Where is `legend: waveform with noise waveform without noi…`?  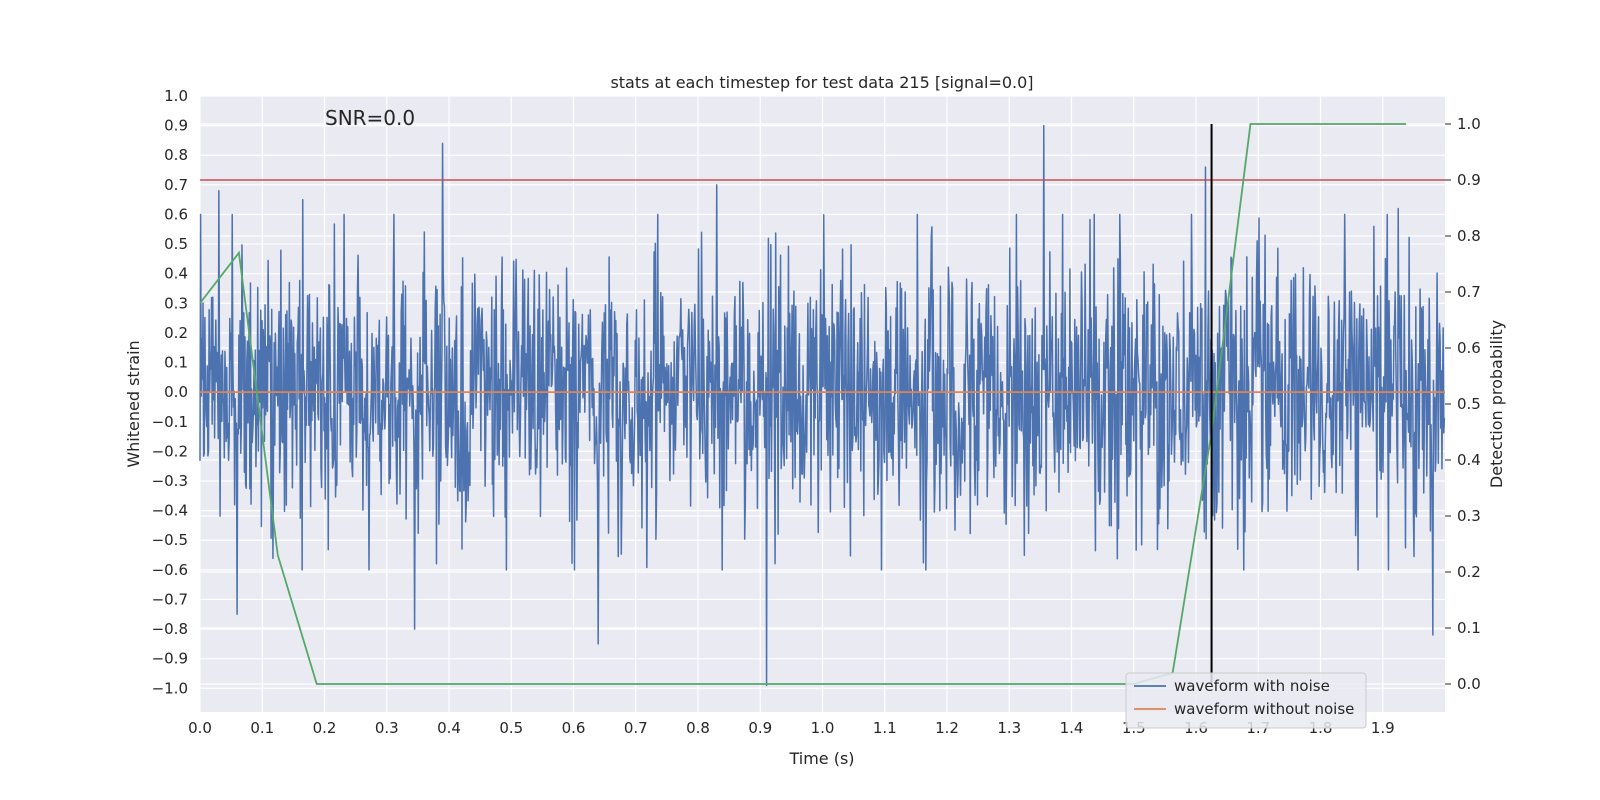 legend: waveform with noise waveform without noi… is located at coordinates (1246, 700).